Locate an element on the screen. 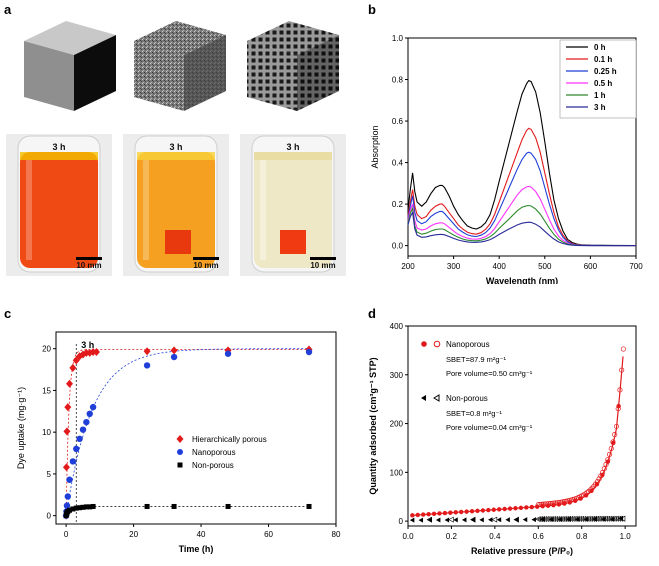 The image size is (659, 566). stat-pore-volume-nanoporous: Pore volume=0.50 cm³g⁻¹ is located at coordinates (489, 373).